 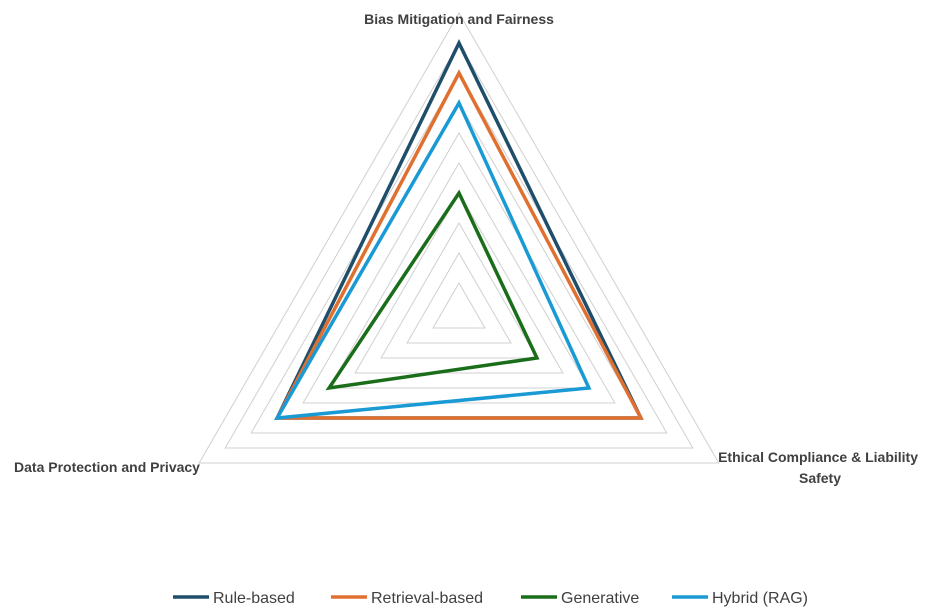 I want to click on legend-label: Generative, so click(x=600, y=598).